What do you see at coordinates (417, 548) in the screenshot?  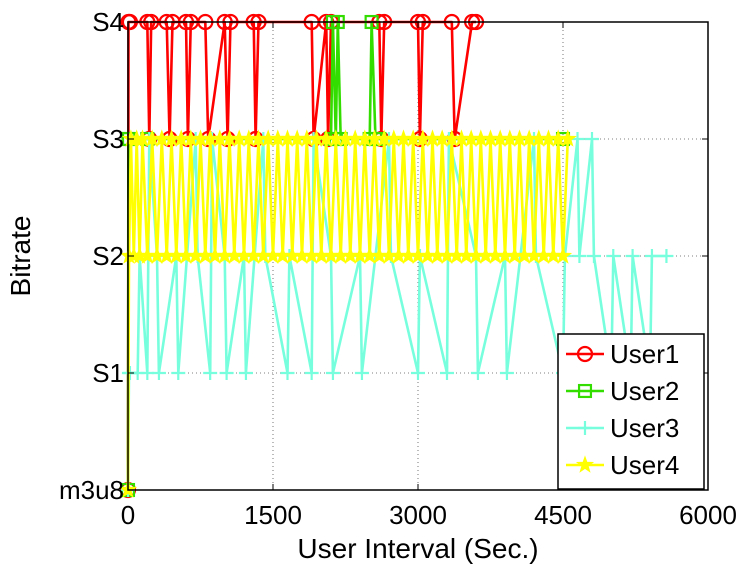 I see `x-axis-title: User Interval (Sec.)` at bounding box center [417, 548].